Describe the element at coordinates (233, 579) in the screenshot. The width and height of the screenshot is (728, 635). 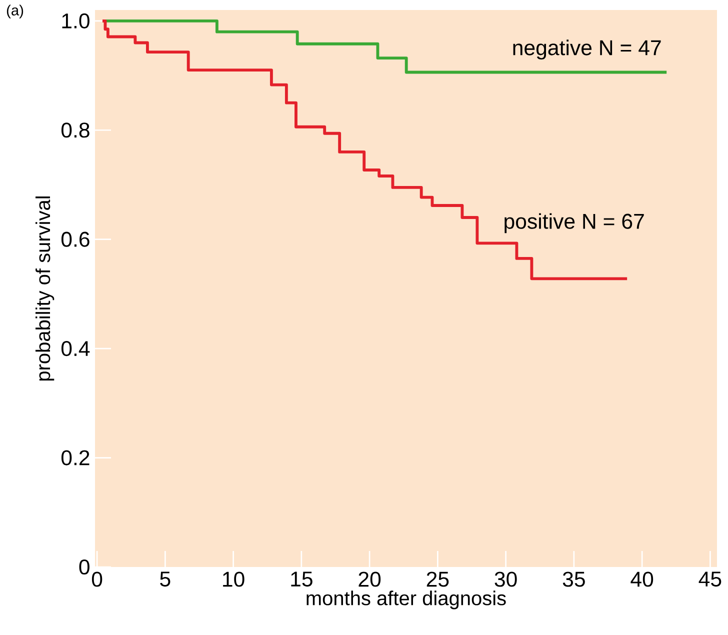
I see `x-tick-label: 10` at that location.